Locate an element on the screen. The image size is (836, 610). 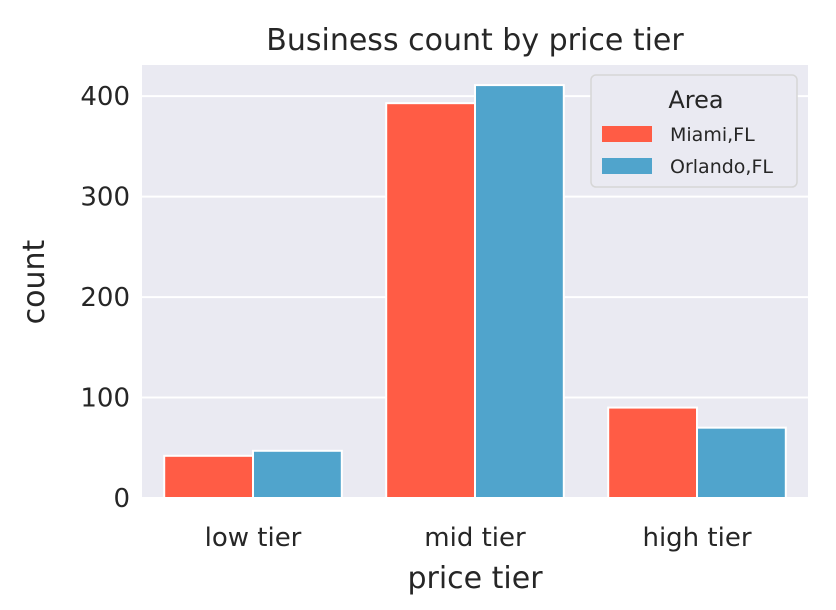
bar-orlando-fl-mid-tier is located at coordinates (519, 291).